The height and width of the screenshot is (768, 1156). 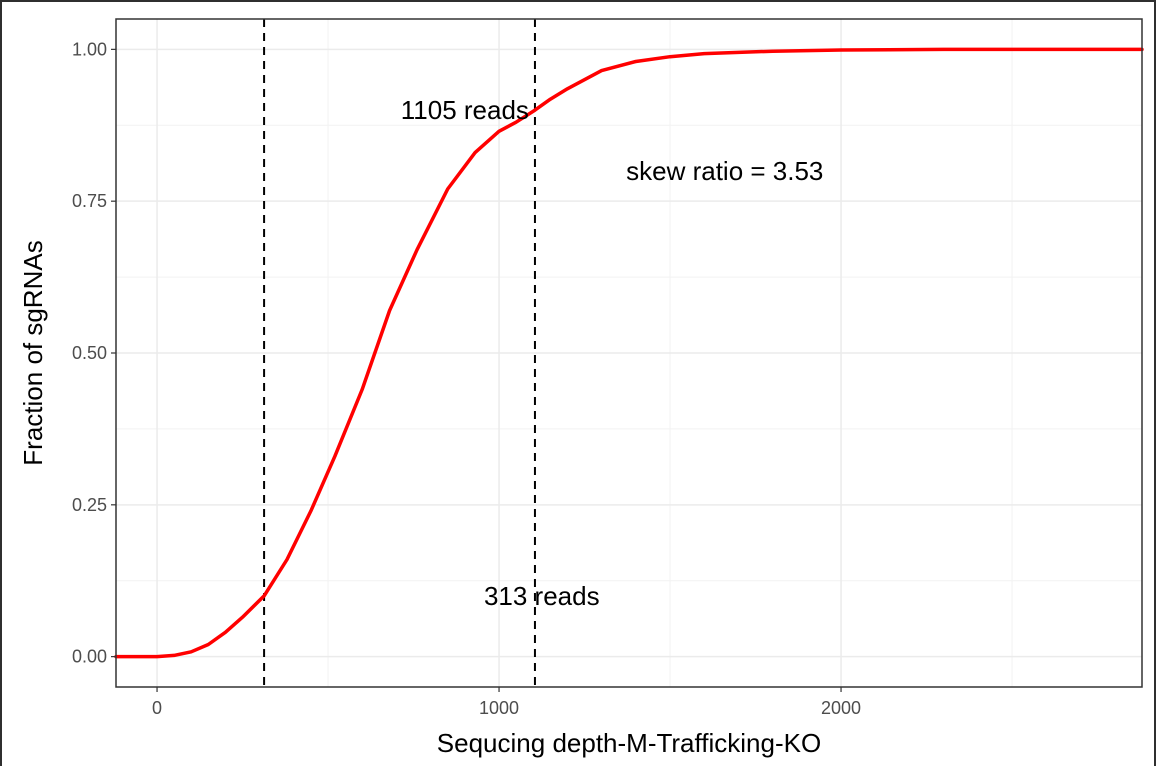 I want to click on x-tick-label: 1000, so click(x=499, y=708).